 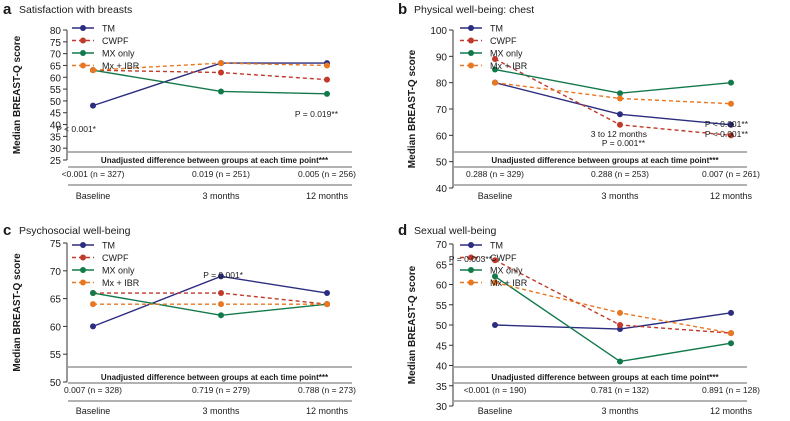 I want to click on y-tick-label: 30, so click(x=442, y=407).